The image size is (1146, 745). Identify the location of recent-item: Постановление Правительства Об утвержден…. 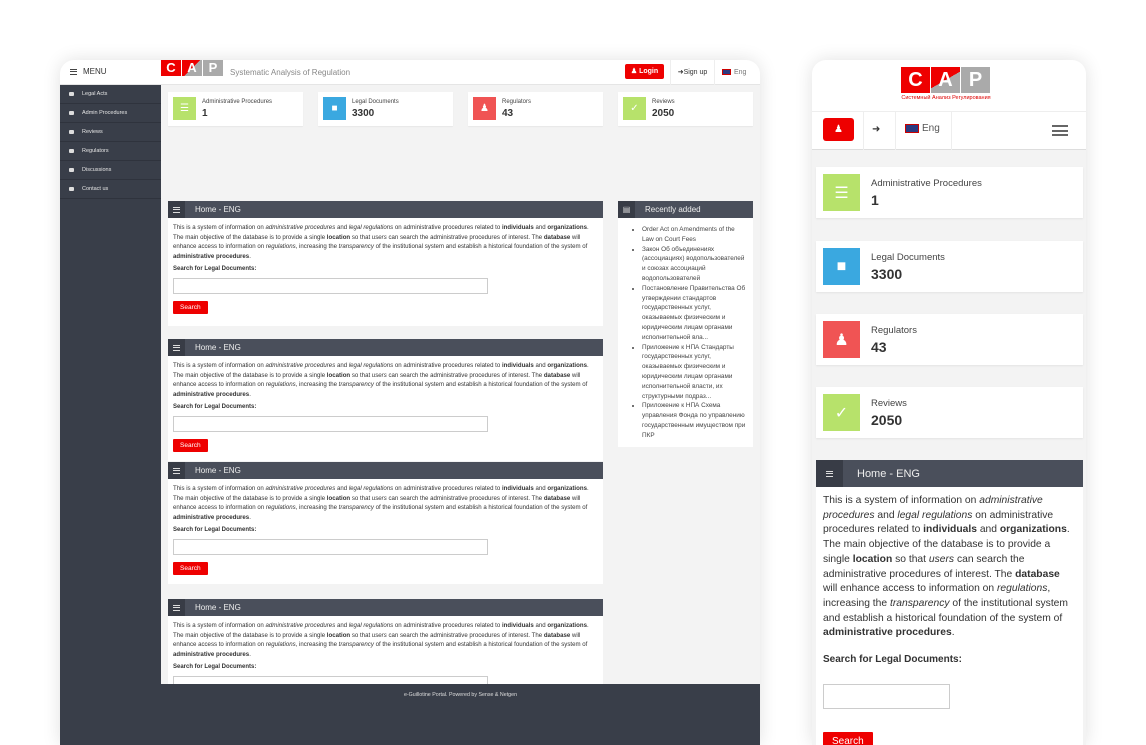
(694, 313).